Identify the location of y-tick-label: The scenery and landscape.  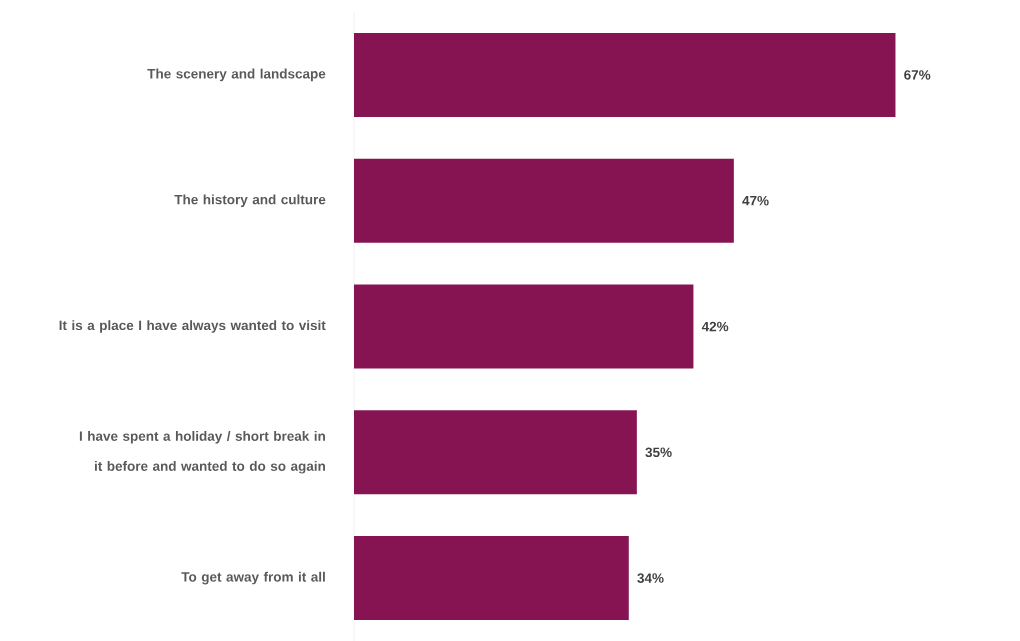
(236, 75).